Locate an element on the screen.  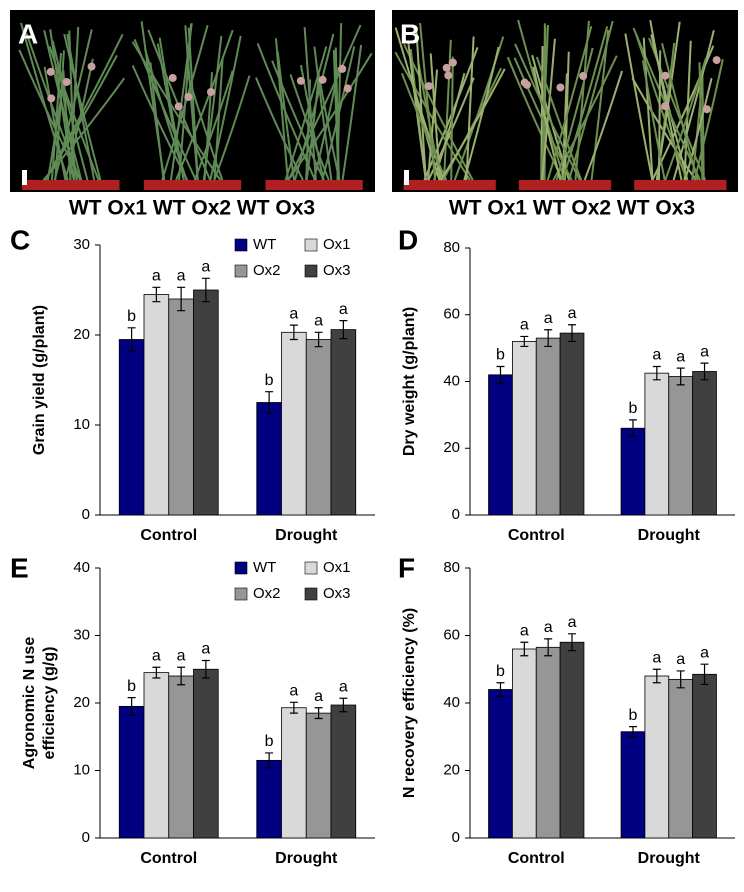
y-axis-label: Agronomic N use is located at coordinates (29, 703).